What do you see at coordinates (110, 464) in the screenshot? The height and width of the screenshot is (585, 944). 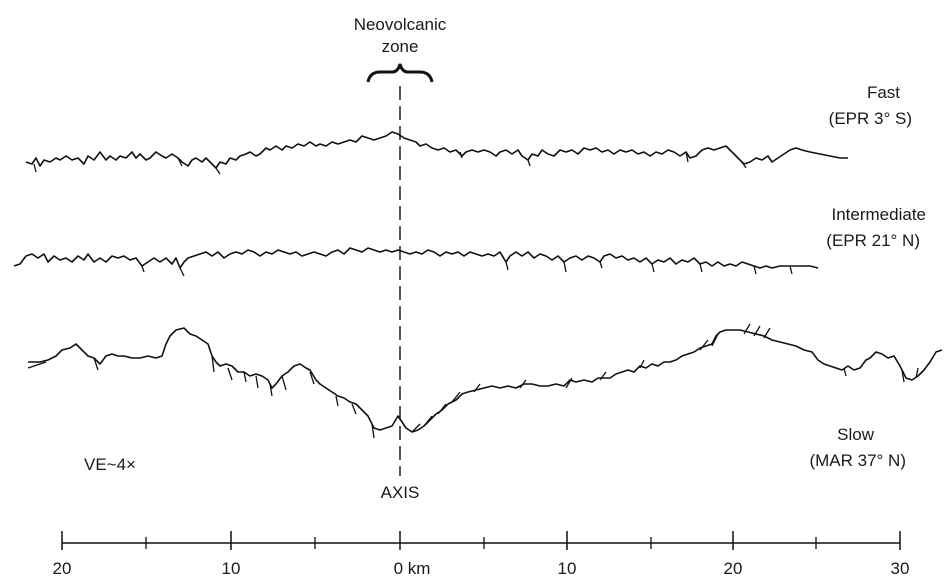 I see `vertical-exaggeration-label: VE~4×` at bounding box center [110, 464].